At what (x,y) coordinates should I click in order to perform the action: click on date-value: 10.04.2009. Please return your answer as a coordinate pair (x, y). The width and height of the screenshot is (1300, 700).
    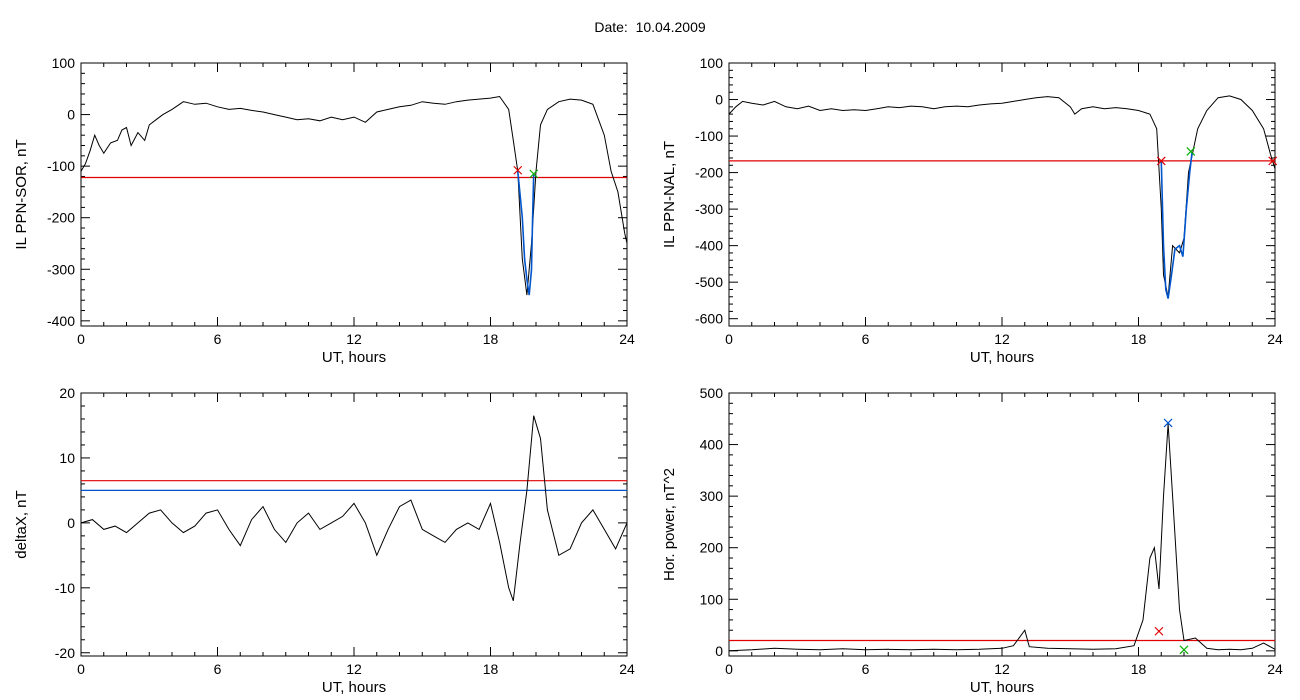
    Looking at the image, I should click on (670, 27).